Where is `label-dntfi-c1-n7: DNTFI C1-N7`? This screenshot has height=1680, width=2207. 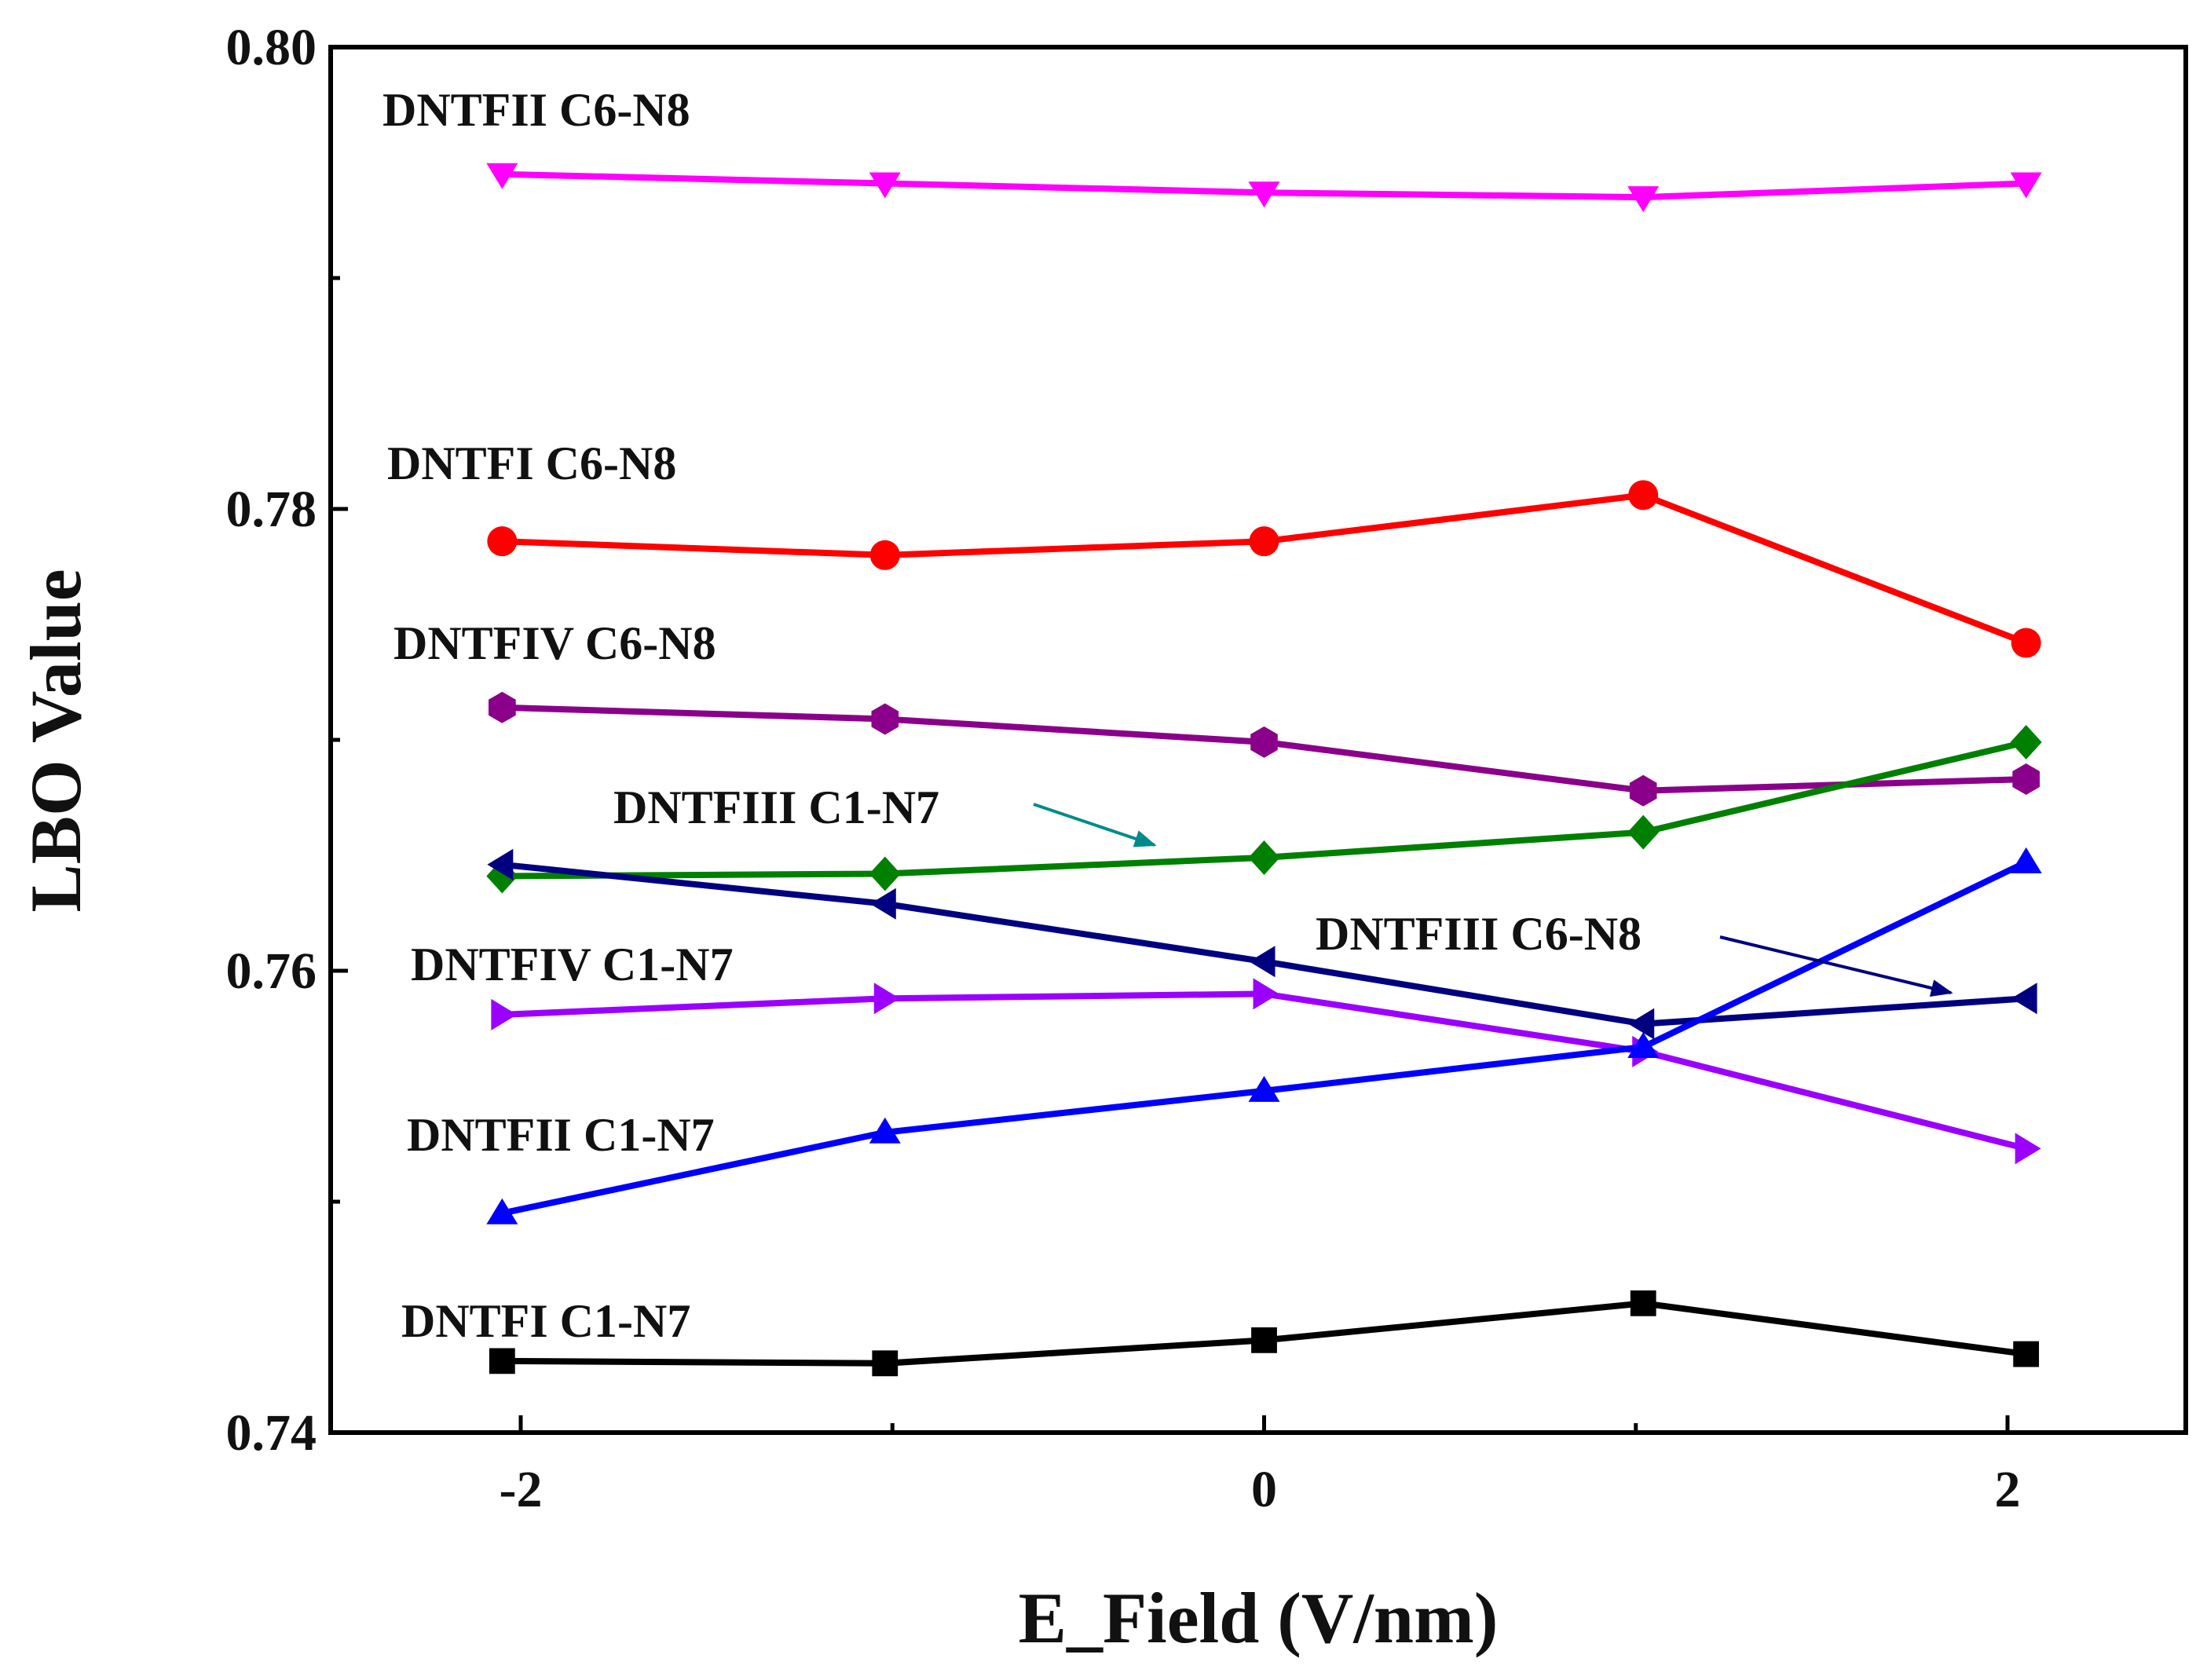
label-dntfi-c1-n7: DNTFI C1-N7 is located at coordinates (545, 1321).